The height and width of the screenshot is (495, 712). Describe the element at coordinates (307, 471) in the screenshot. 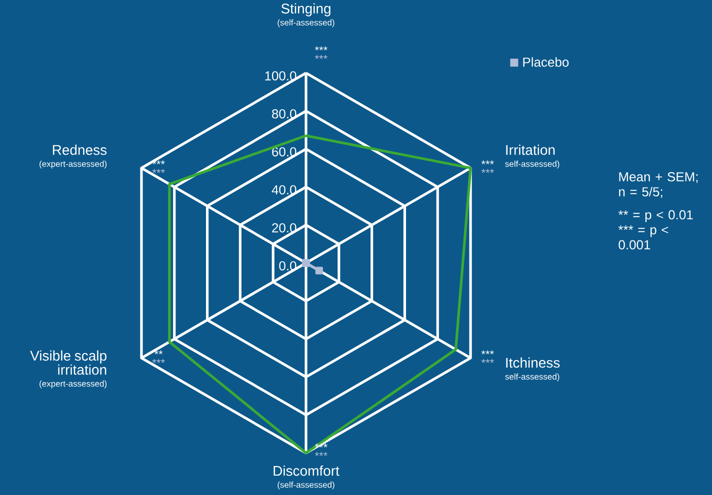

I see `spoke-label: Discomfort` at that location.